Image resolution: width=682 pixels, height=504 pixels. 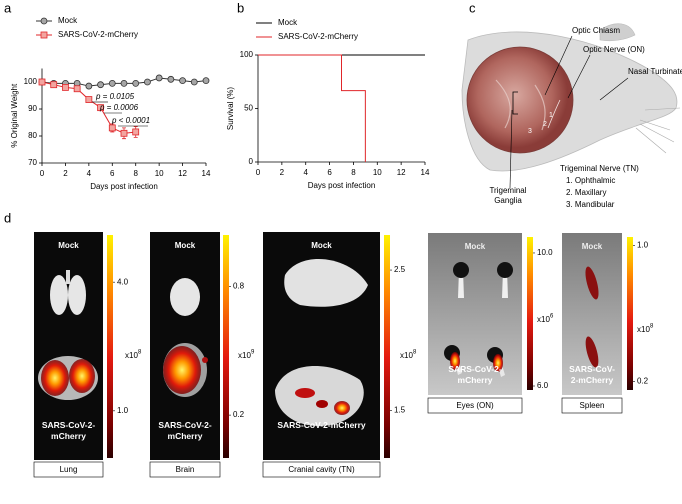 I want to click on panel-label: a, so click(x=8, y=7).